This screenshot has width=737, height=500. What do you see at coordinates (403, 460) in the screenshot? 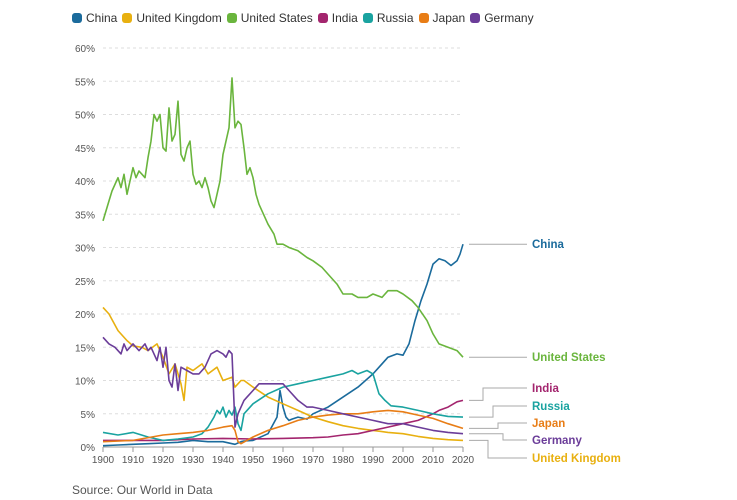
I see `x-tick-label: 2000` at bounding box center [403, 460].